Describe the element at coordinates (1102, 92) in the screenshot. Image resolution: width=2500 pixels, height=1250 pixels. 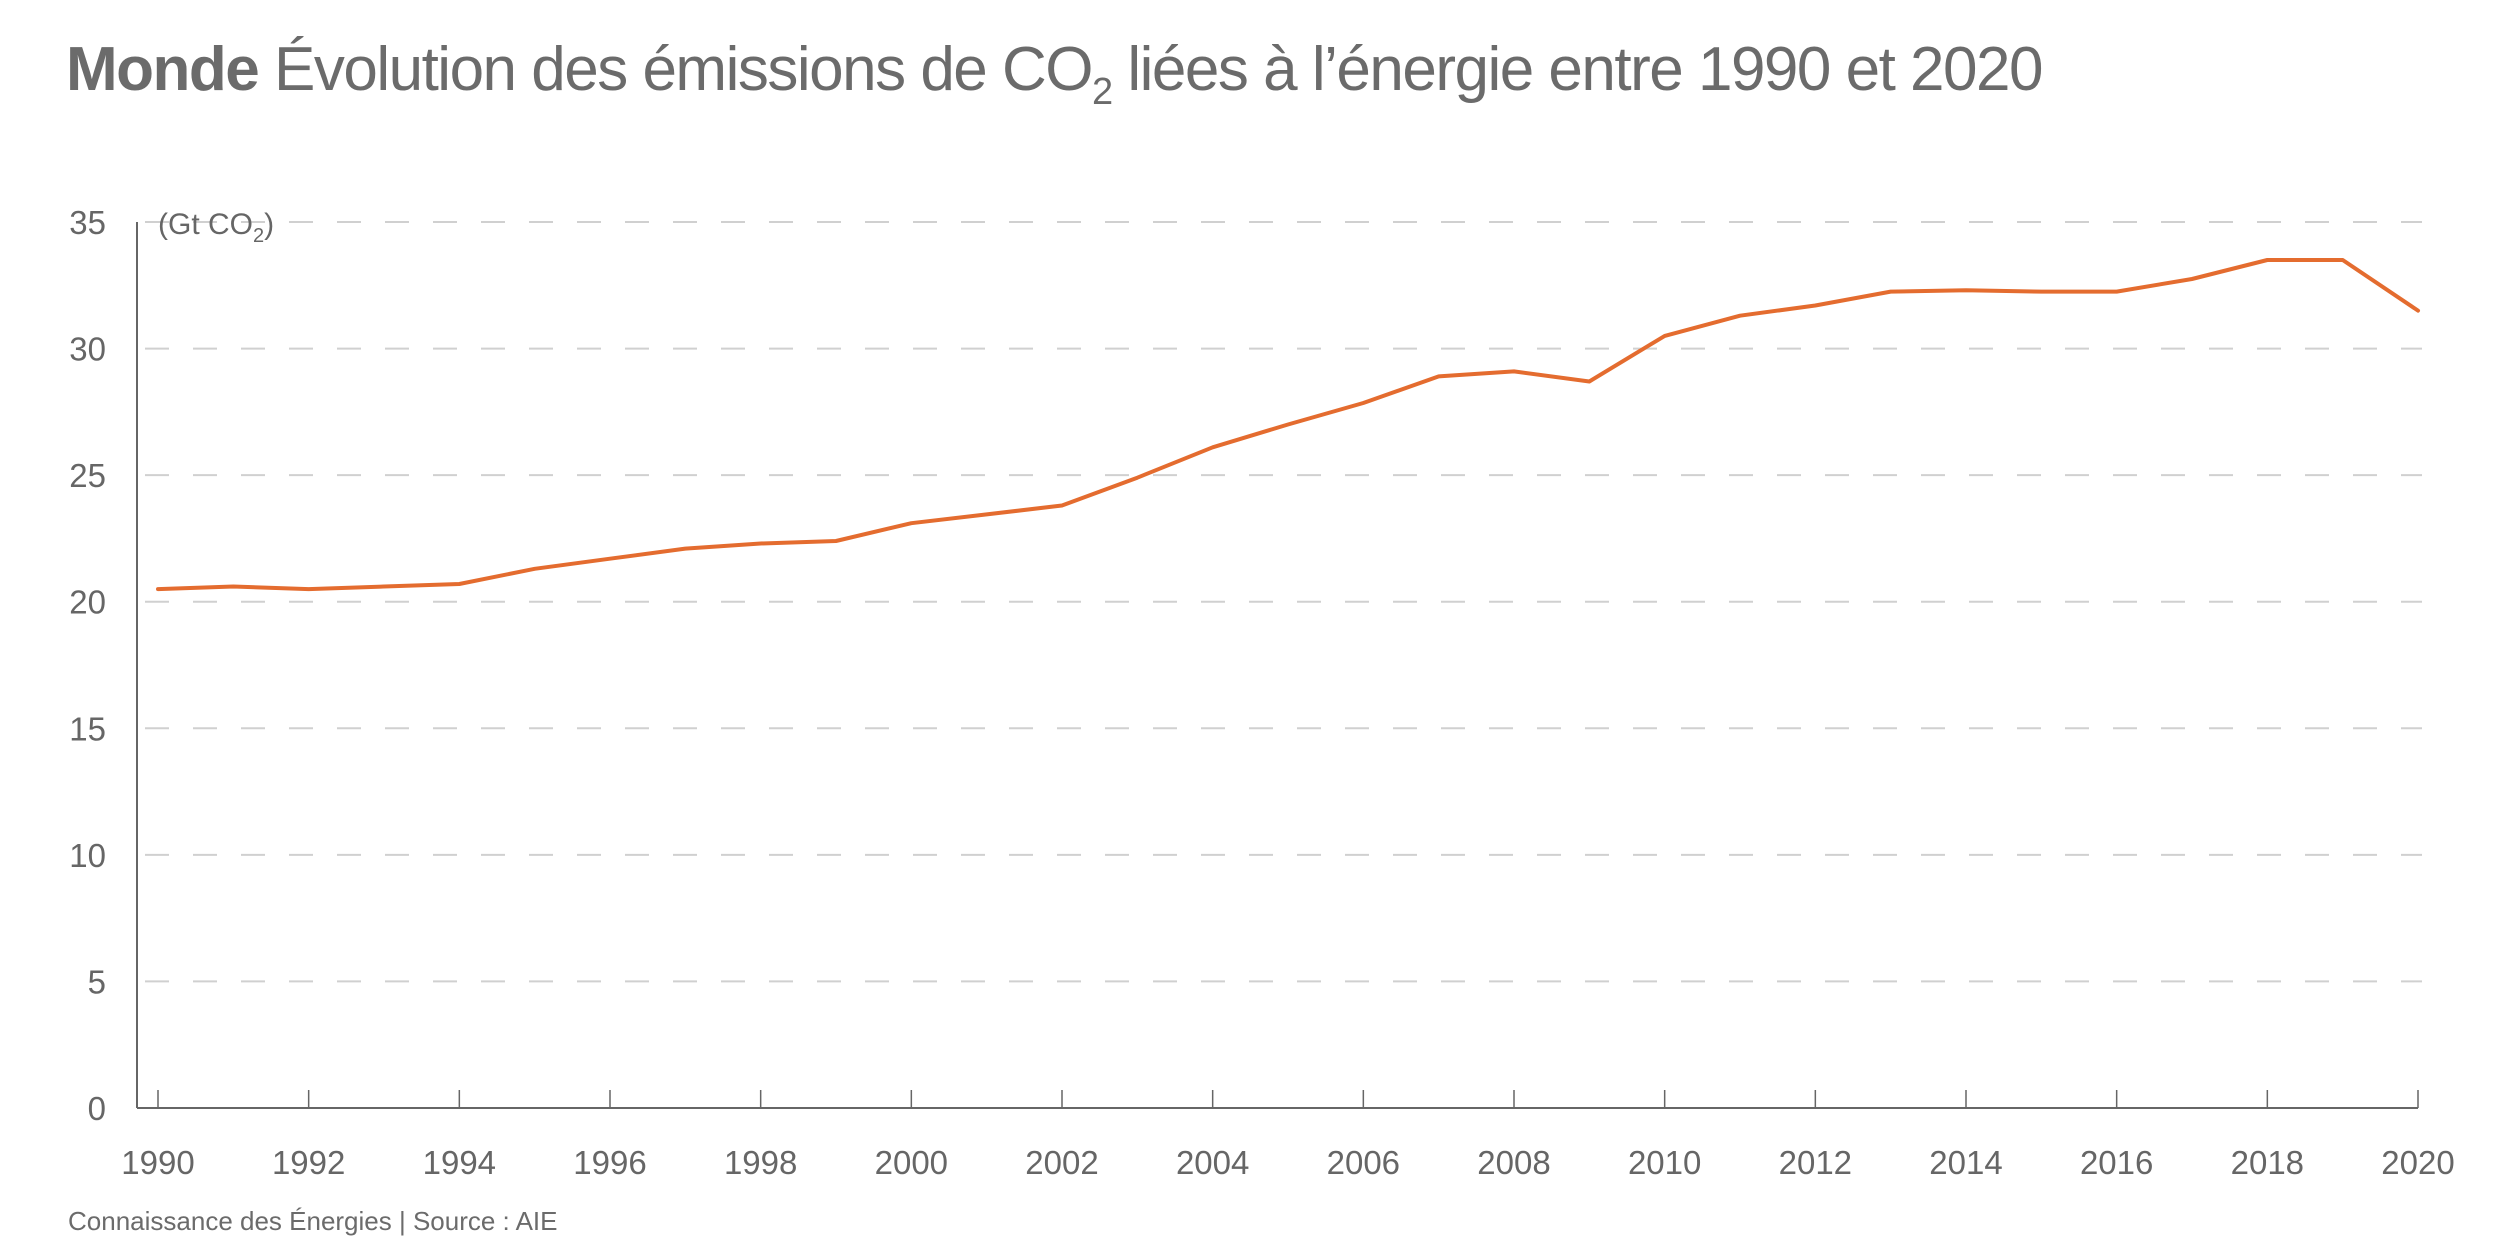
I see `title-subscript: 2` at that location.